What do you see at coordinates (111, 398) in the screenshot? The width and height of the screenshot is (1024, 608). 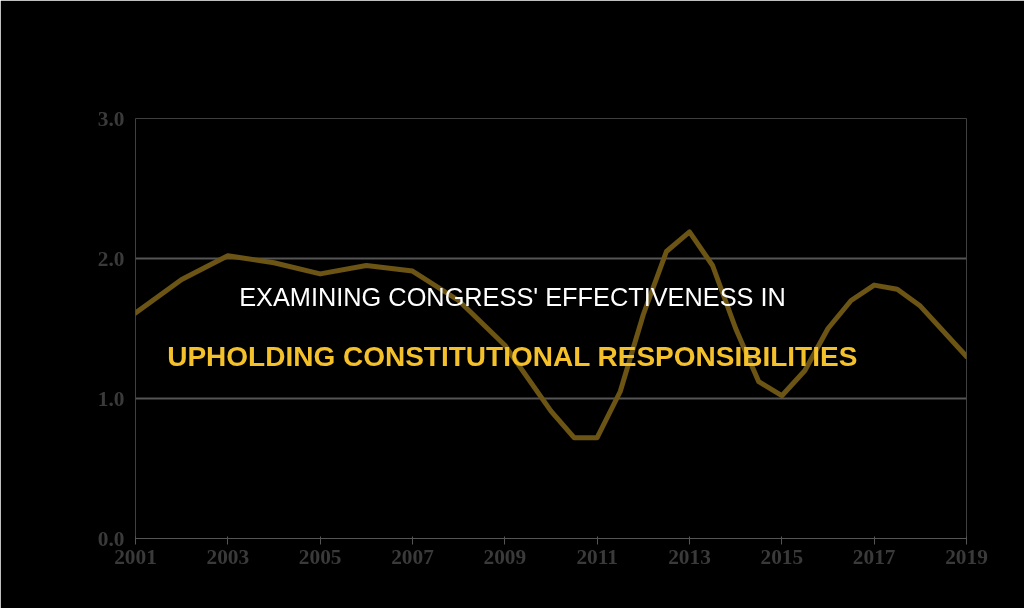 I see `y-tick-label: 1.0` at bounding box center [111, 398].